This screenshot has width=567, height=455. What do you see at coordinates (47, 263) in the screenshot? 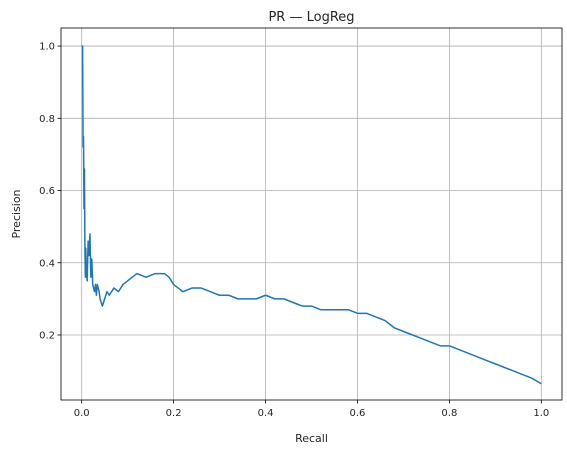
I see `y-tick-label: 0.4` at bounding box center [47, 263].